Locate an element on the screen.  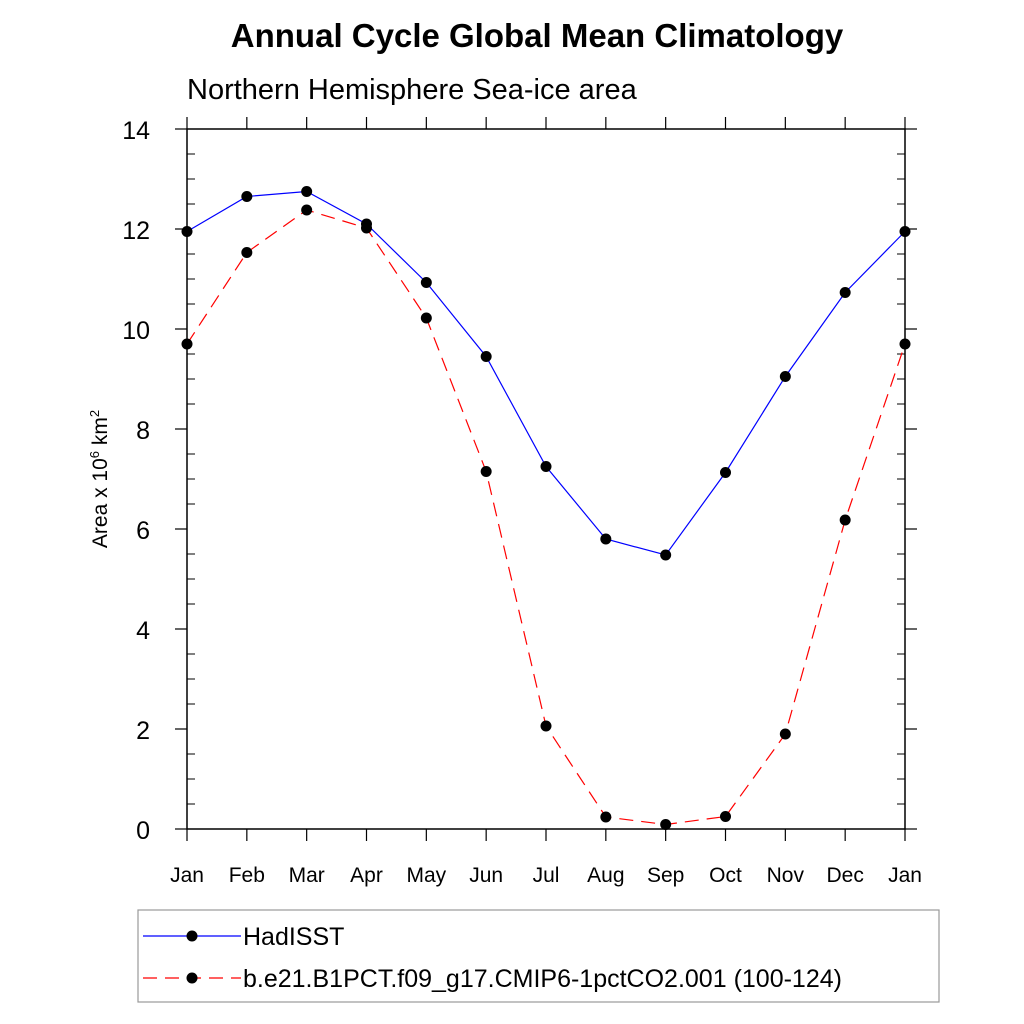
x-tick-labels: Jan Feb Mar Apr May Jun Jul Aug Sep Oct Nov Dec Jan is located at coordinates (546, 875).